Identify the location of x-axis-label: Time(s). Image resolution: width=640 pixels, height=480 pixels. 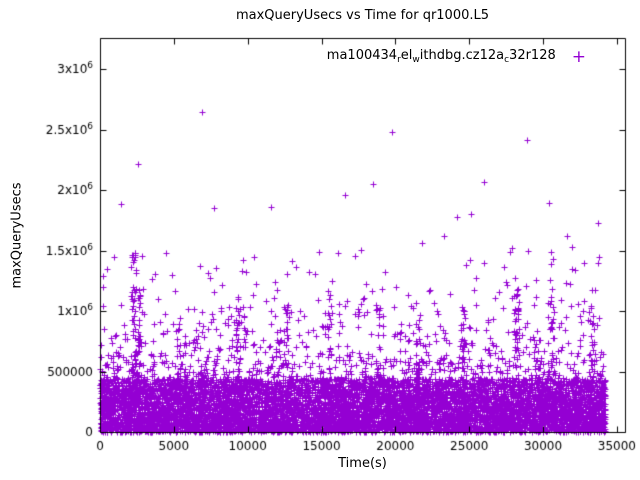
(362, 463).